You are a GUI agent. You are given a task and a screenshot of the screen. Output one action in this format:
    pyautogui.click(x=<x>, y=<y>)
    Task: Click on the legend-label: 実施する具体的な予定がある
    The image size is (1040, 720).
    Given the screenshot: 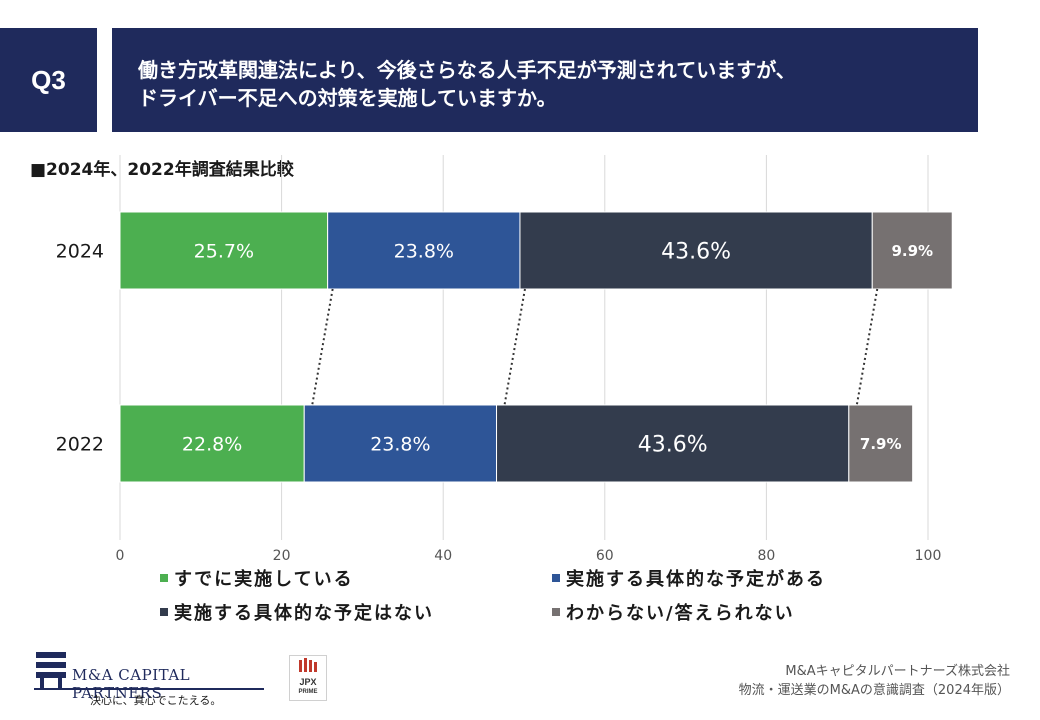 What is the action you would take?
    pyautogui.click(x=696, y=579)
    